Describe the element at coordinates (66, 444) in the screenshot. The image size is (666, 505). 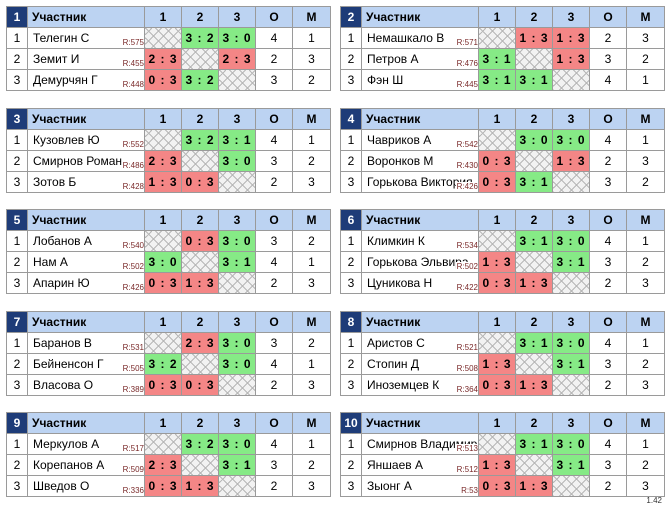
I see `player-name: Меркулов А` at that location.